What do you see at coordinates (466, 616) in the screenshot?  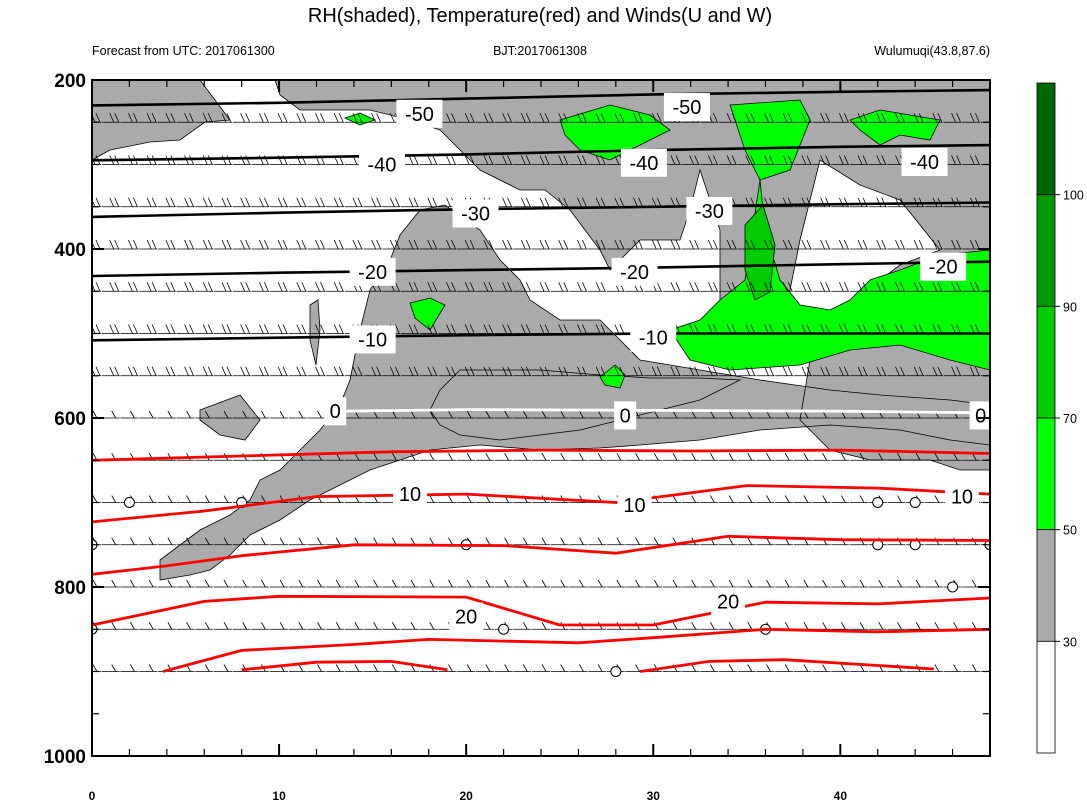 I see `contour-label-box` at bounding box center [466, 616].